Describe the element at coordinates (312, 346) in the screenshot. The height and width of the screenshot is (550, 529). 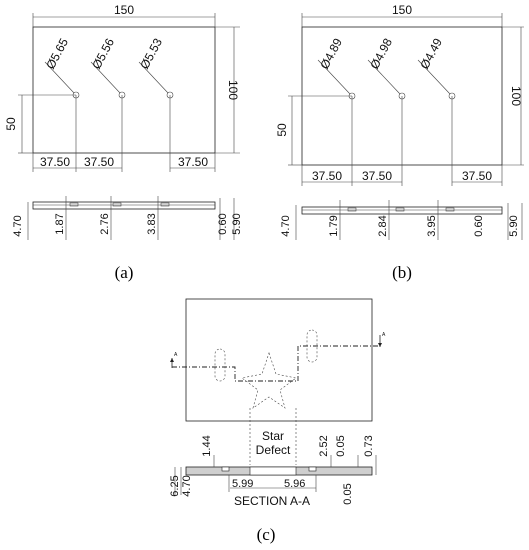
I see `slot-right` at that location.